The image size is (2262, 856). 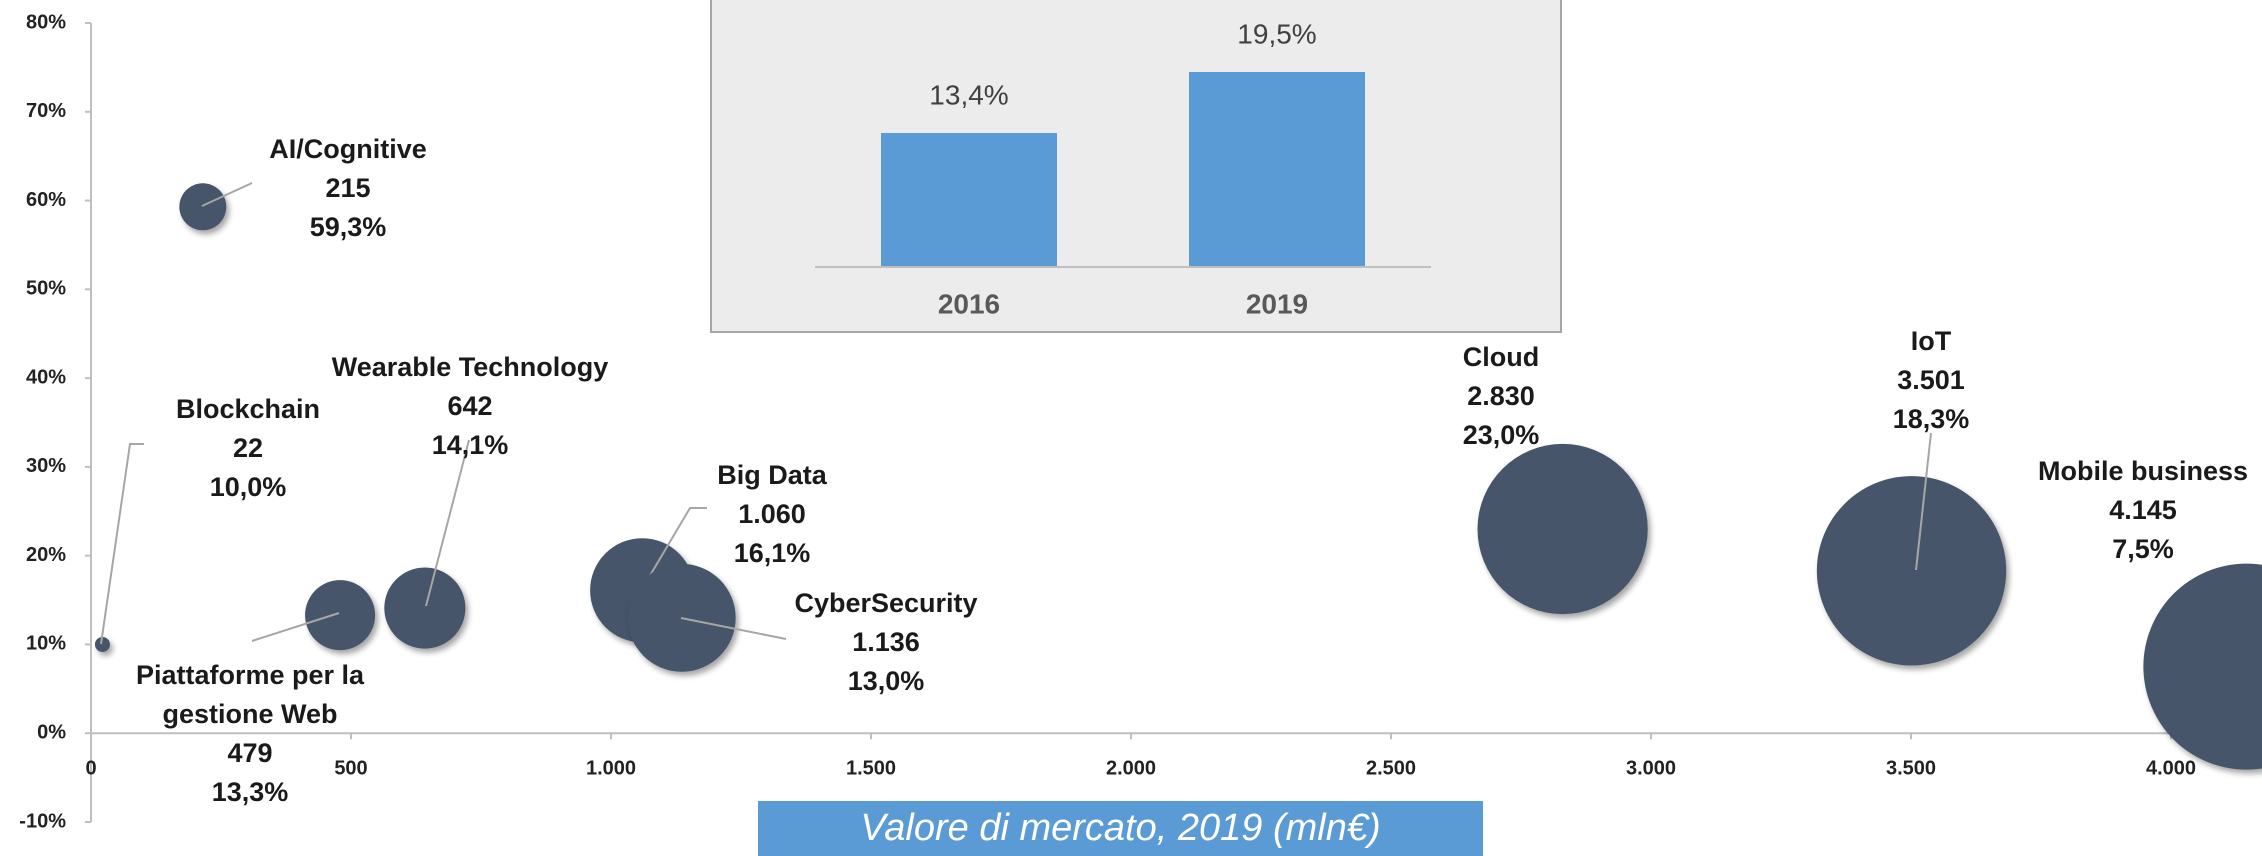 I want to click on bubble-x-label: 2.830, so click(x=1501, y=396).